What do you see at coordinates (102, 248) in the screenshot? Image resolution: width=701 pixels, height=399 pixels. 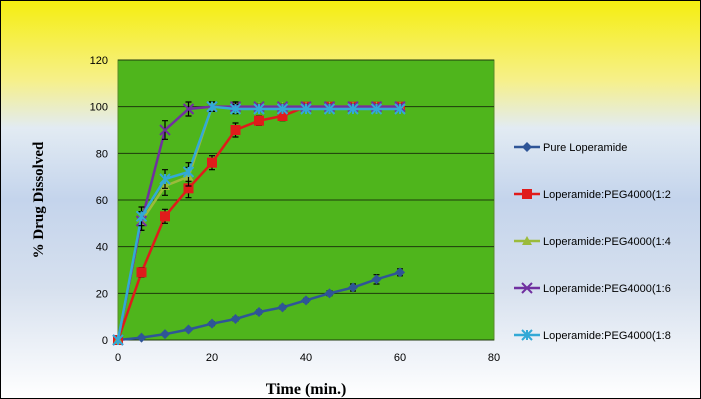 I see `y-tick-label: 40` at bounding box center [102, 248].